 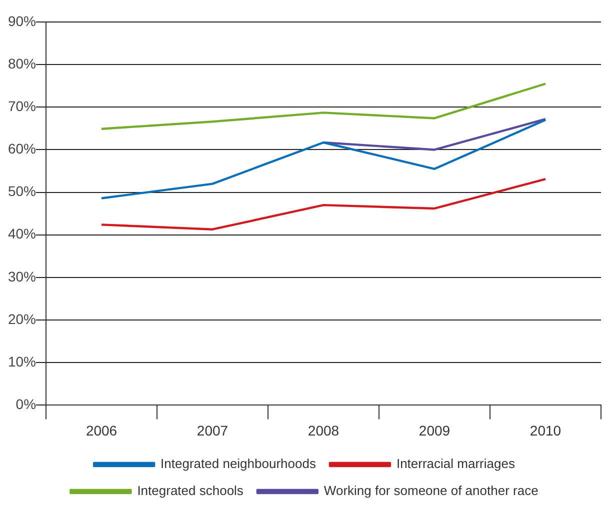 I want to click on x-tick-label: 2009, so click(x=434, y=430).